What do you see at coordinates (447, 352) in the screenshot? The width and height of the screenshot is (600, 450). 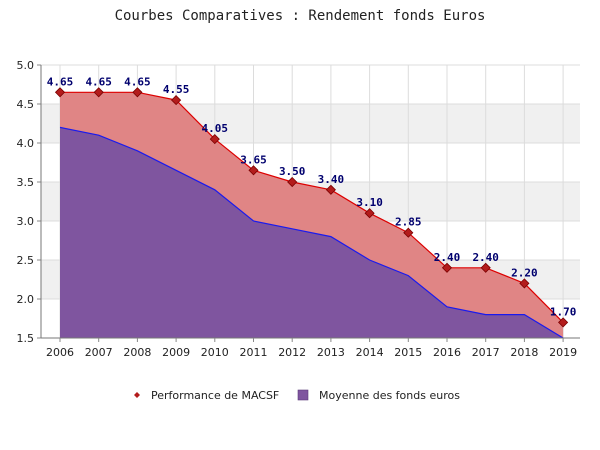 I see `x-tick-label: 2016` at bounding box center [447, 352].